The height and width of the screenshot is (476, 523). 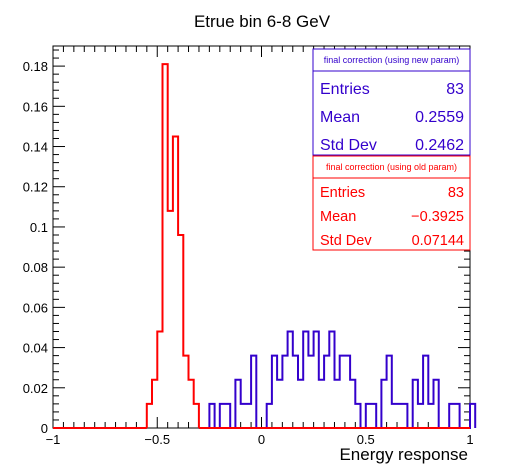 I want to click on x-tick-label: 1, so click(x=469, y=439).